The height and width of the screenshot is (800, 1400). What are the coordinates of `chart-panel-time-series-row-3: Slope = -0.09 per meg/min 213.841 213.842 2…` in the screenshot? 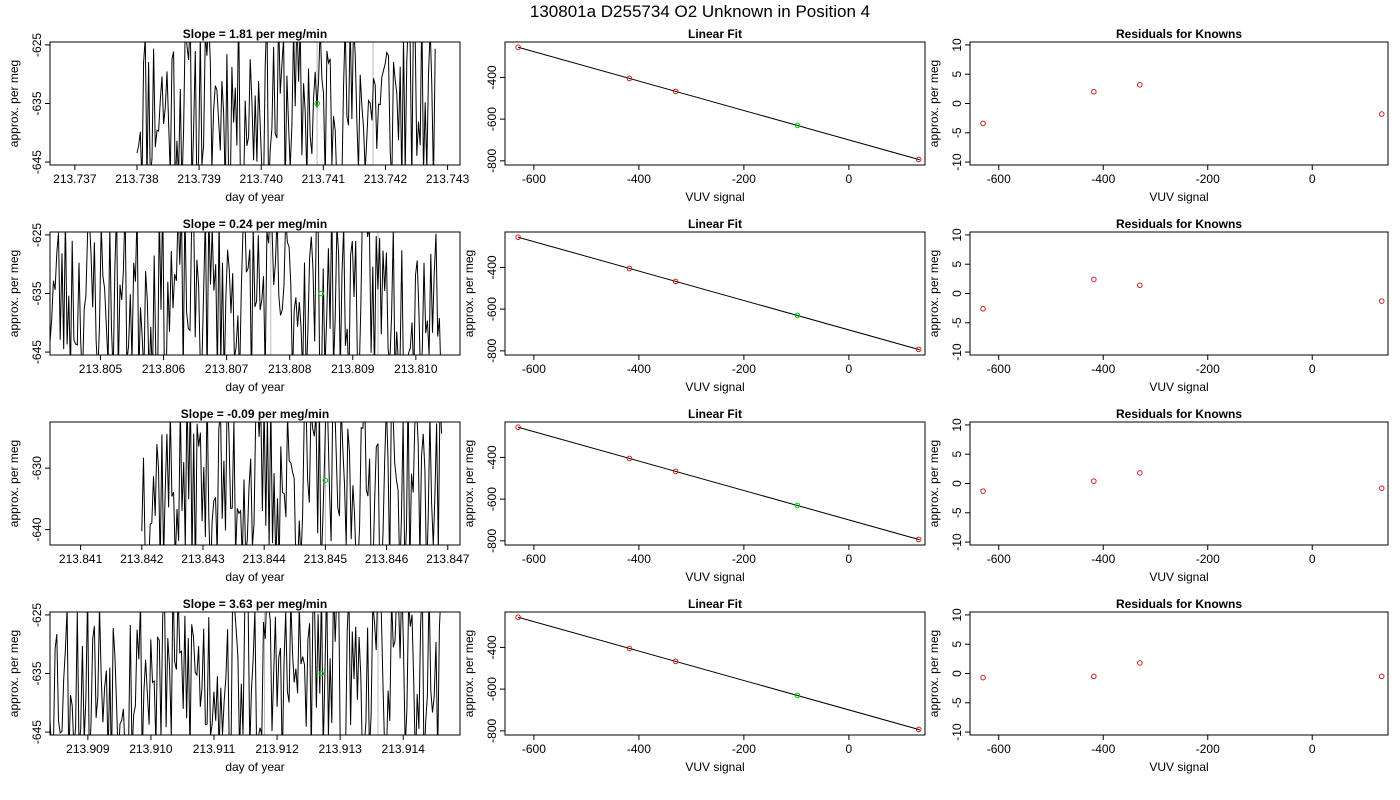 It's located at (238, 495).